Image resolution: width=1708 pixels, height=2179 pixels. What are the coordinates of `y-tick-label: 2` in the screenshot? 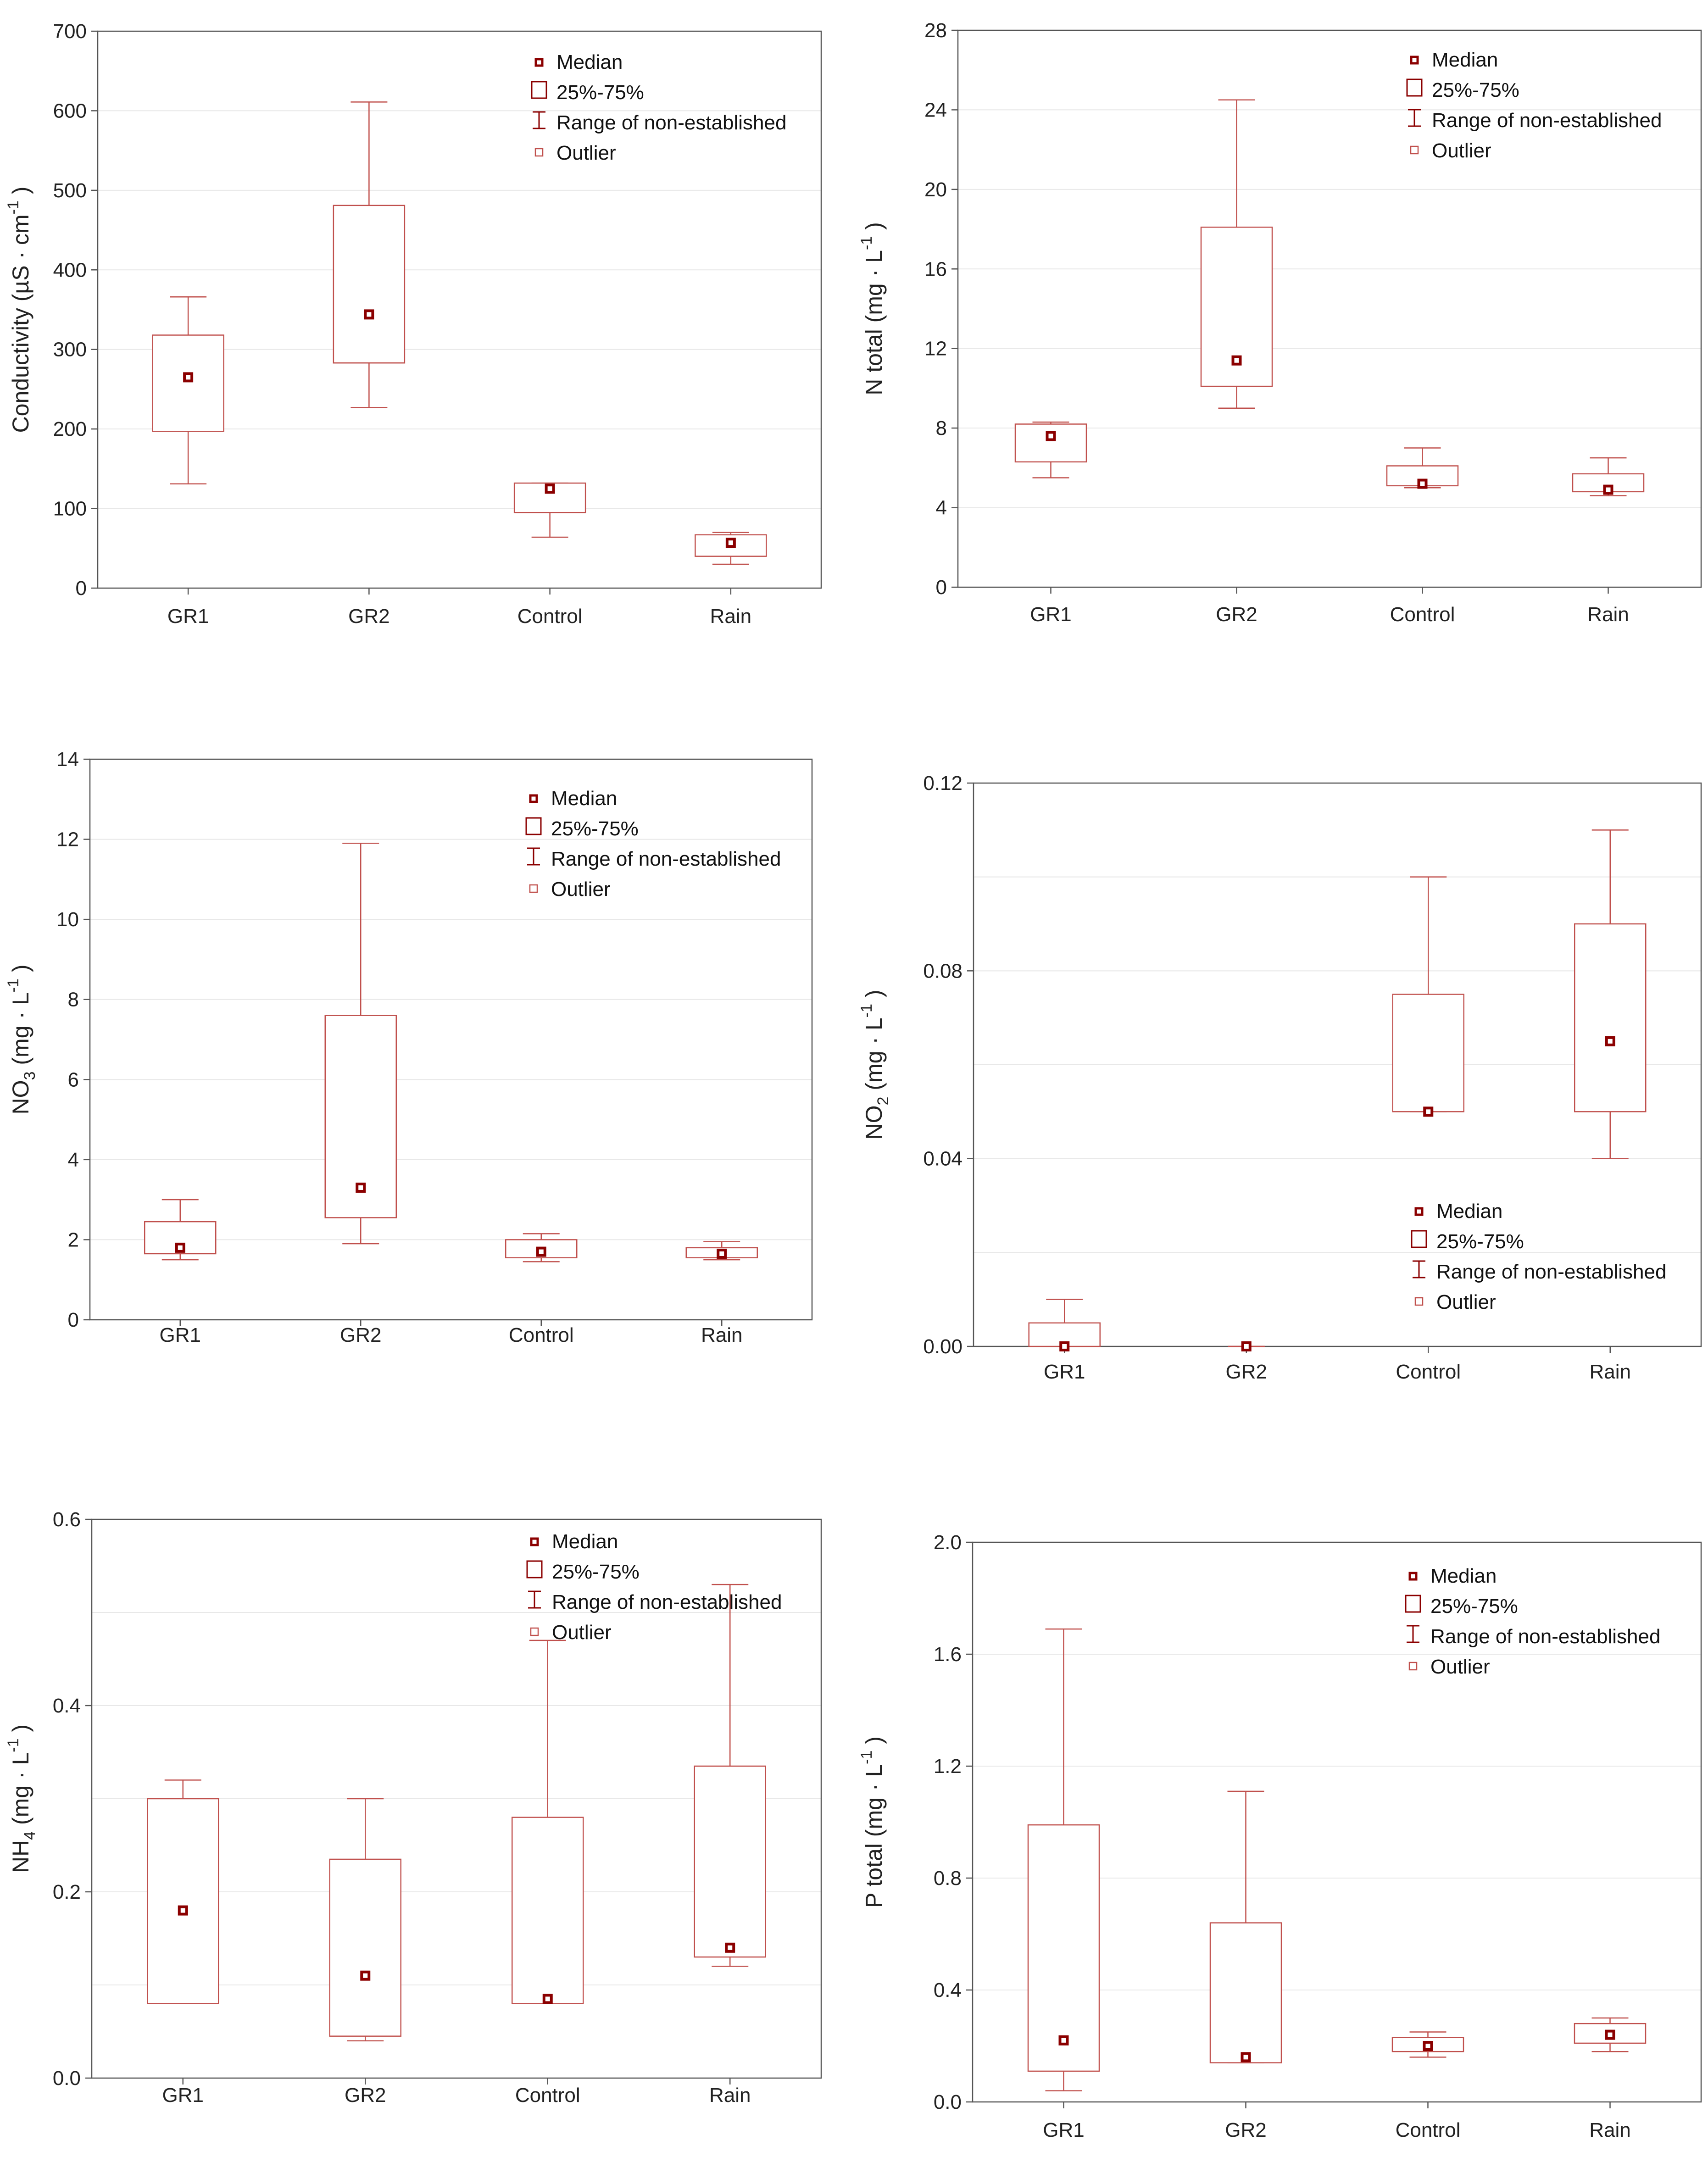 It's located at (73, 1240).